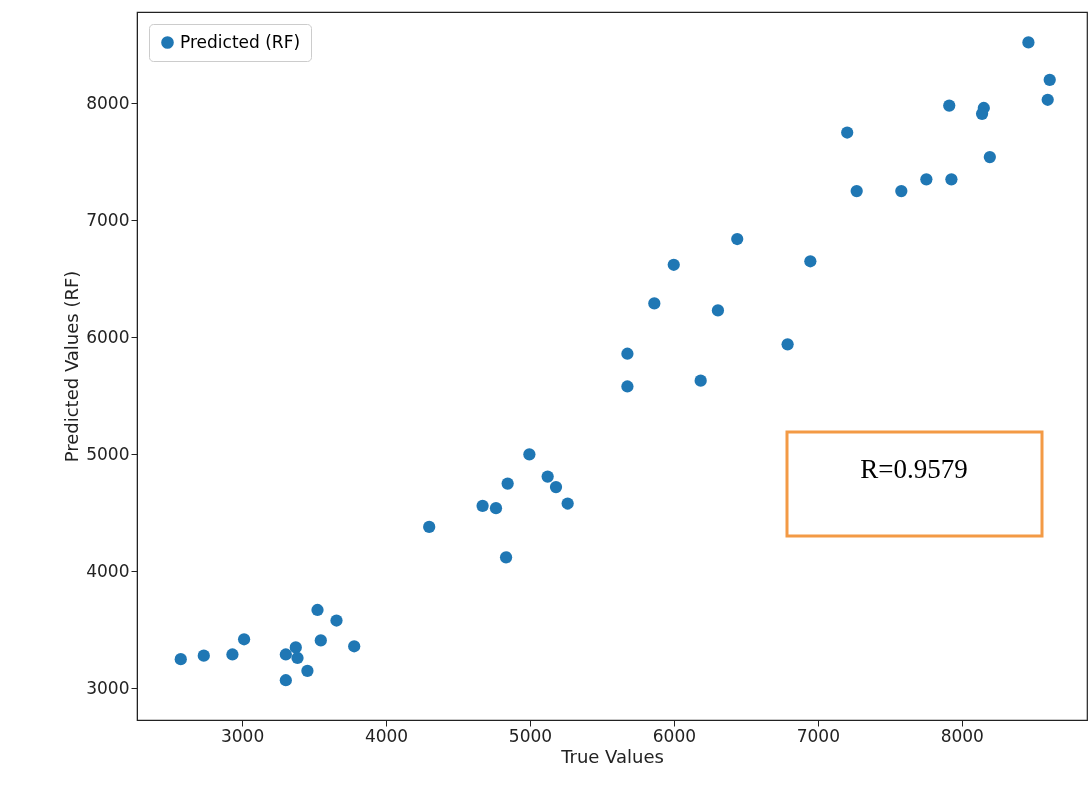 This screenshot has width=1089, height=805. What do you see at coordinates (72, 366) in the screenshot?
I see `y-axis-title: Predicted Values (RF)` at bounding box center [72, 366].